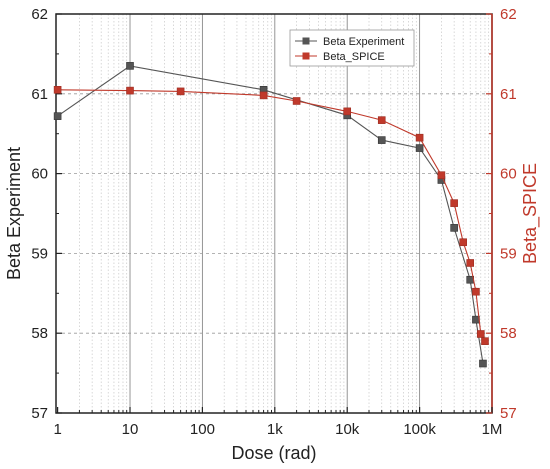 The image size is (550, 469). What do you see at coordinates (347, 429) in the screenshot?
I see `x-tick-label: 10k` at bounding box center [347, 429].